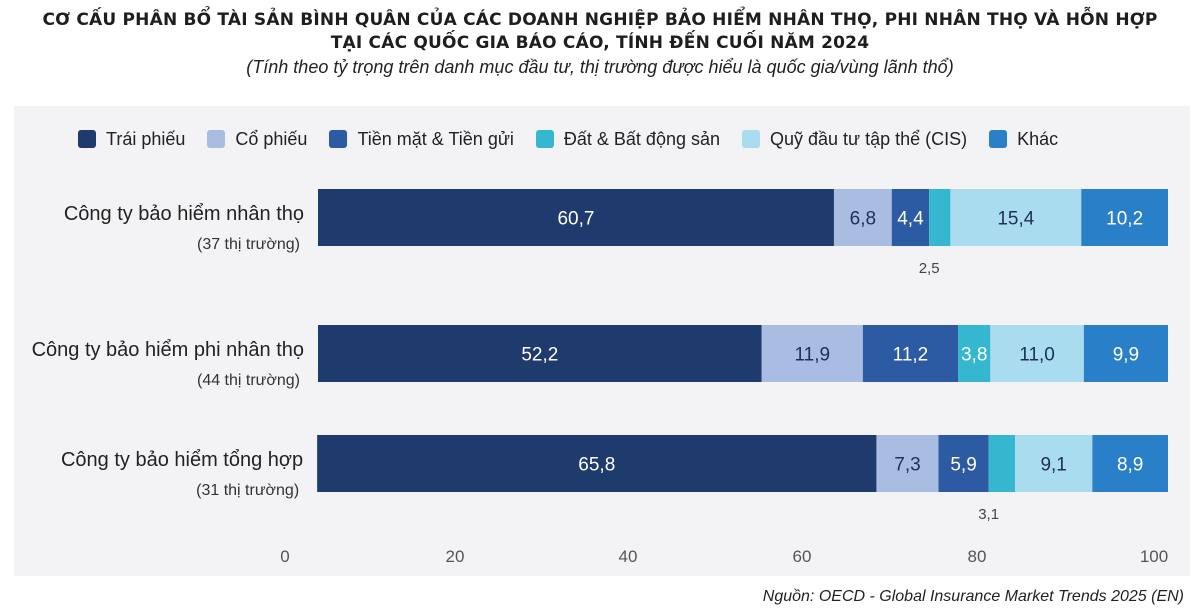 The width and height of the screenshot is (1200, 613). Describe the element at coordinates (1154, 556) in the screenshot. I see `x-tick-label: 100` at that location.